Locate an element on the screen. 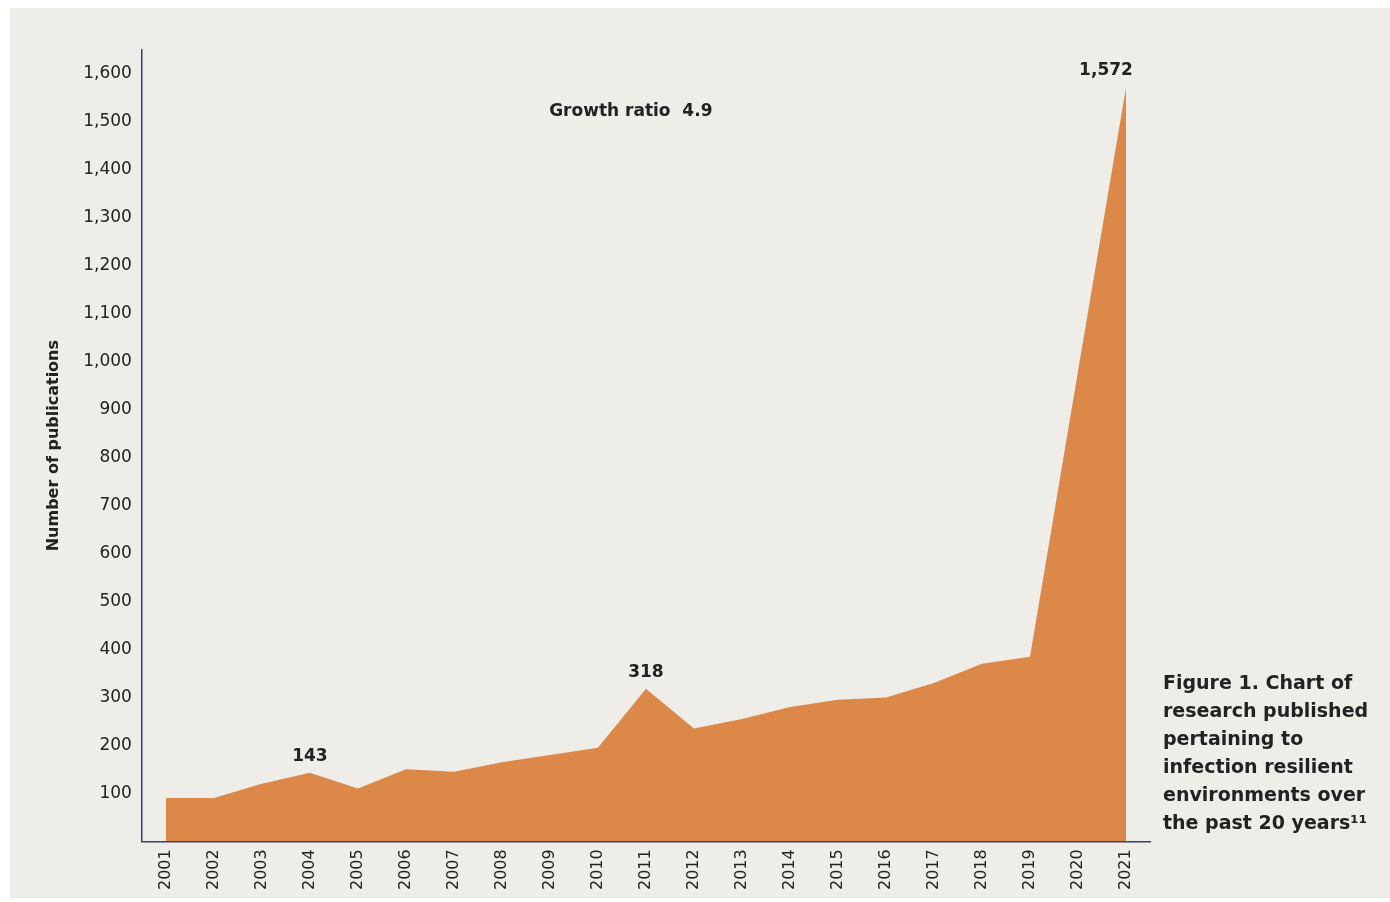  y-tick-label: 1,600 is located at coordinates (107, 72).